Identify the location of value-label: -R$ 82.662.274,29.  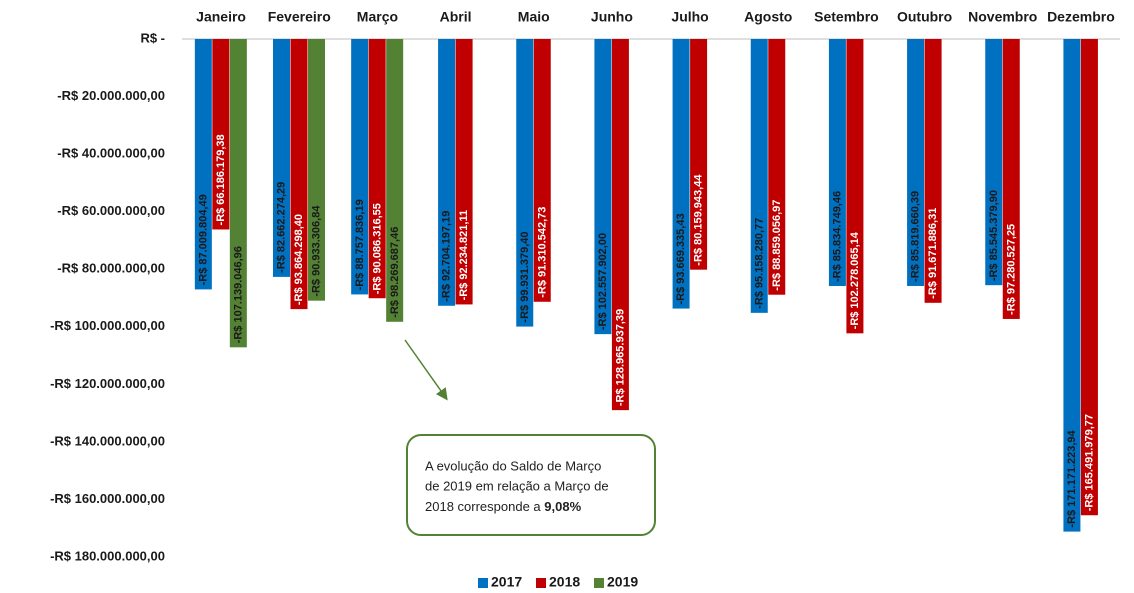
(282, 227).